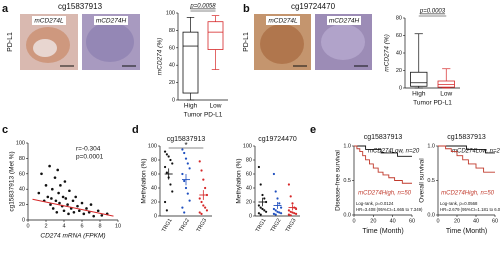 Image resolution: width=500 pixels, height=259 pixels. I want to click on y-axis-label: Disease-free survival, so click(338, 180).